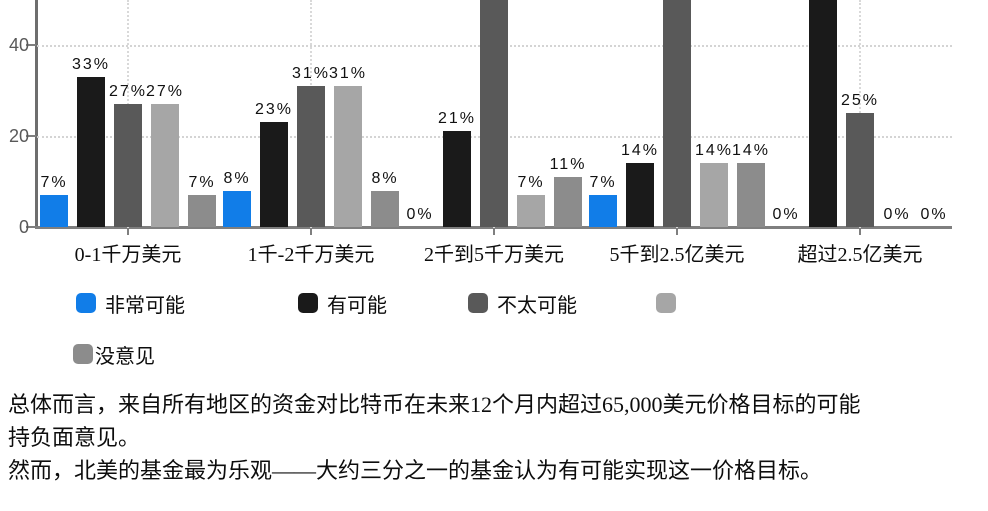  What do you see at coordinates (415, 470) in the screenshot?
I see `commentary-line-3: 然而，北美的基金最为乐观——大约三分之一的基金认为有可能实现这一价格目标。` at bounding box center [415, 470].